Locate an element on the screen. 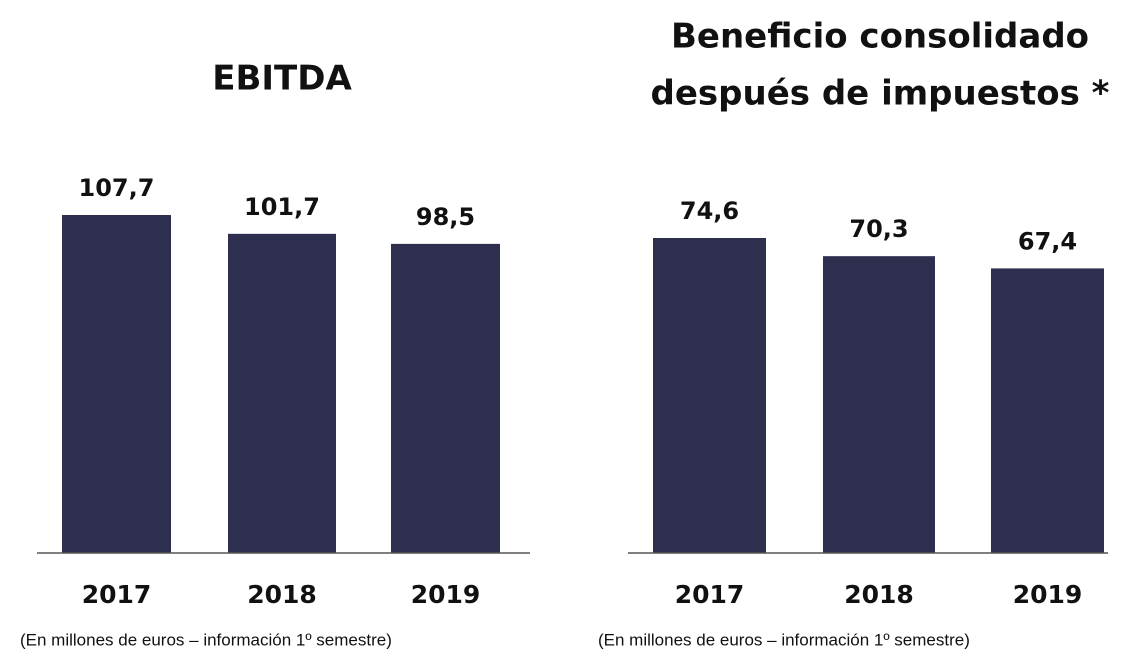 This screenshot has height=655, width=1122. chart-title: después de impuestos * is located at coordinates (880, 94).